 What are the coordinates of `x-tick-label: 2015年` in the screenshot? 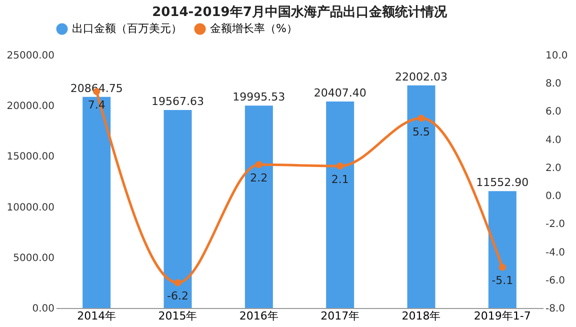 It's located at (178, 316).